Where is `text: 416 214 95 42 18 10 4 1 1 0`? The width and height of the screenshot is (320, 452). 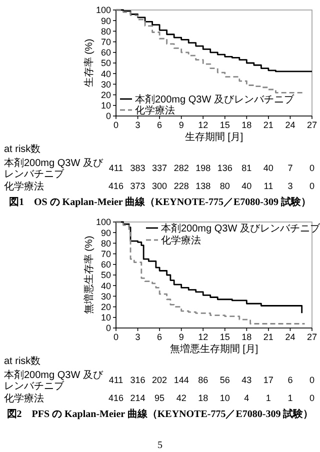 text: 416 214 95 42 18 10 4 1 1 0 is located at coordinates (211, 398).